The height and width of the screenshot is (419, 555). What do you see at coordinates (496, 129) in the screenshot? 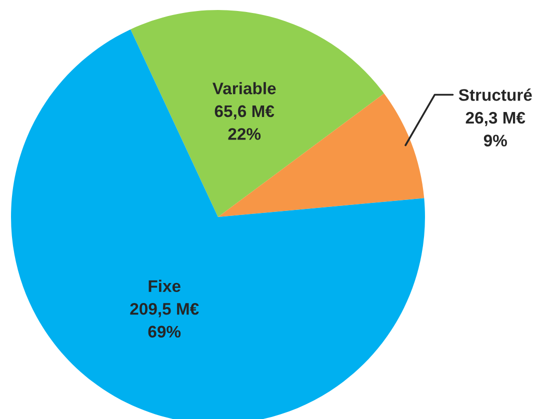
I see `data-label: 26,3 M€ 9%` at bounding box center [496, 129].